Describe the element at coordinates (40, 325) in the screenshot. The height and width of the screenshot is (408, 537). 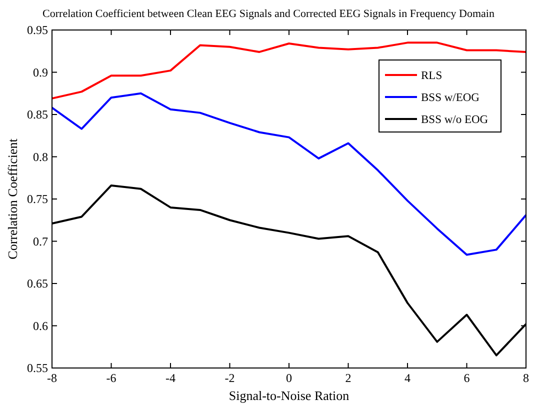
I see `y-tick-label: 0.6` at that location.